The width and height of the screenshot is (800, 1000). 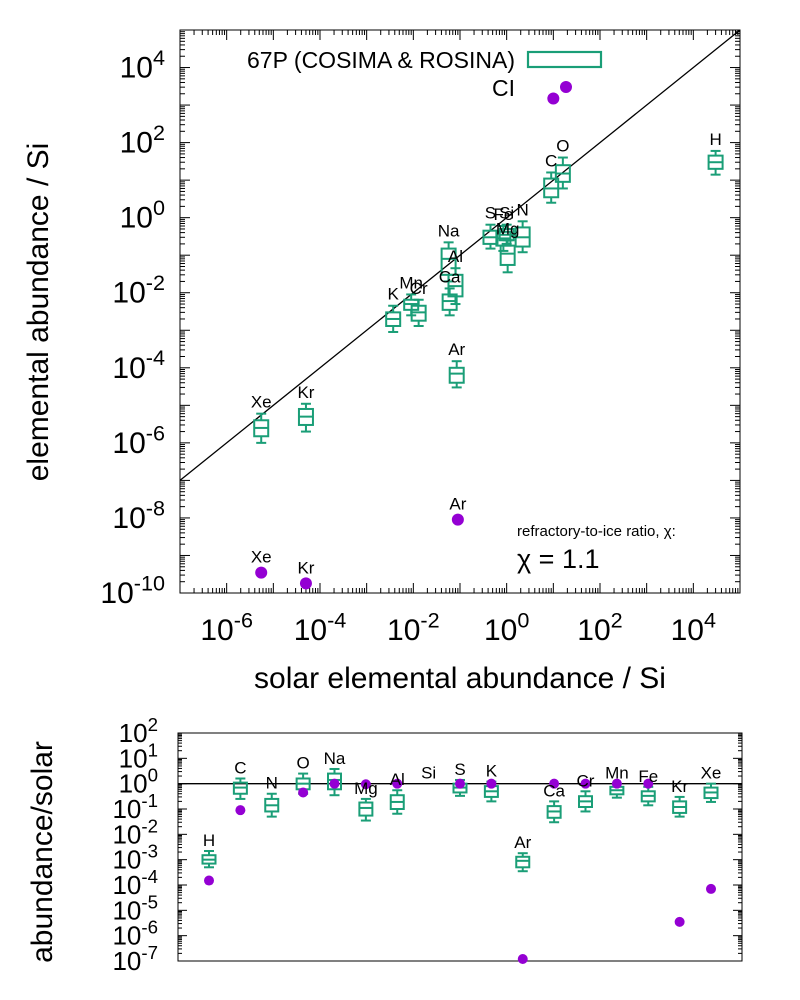 I want to click on y-tick-label: 10⁴, so click(x=142, y=65).